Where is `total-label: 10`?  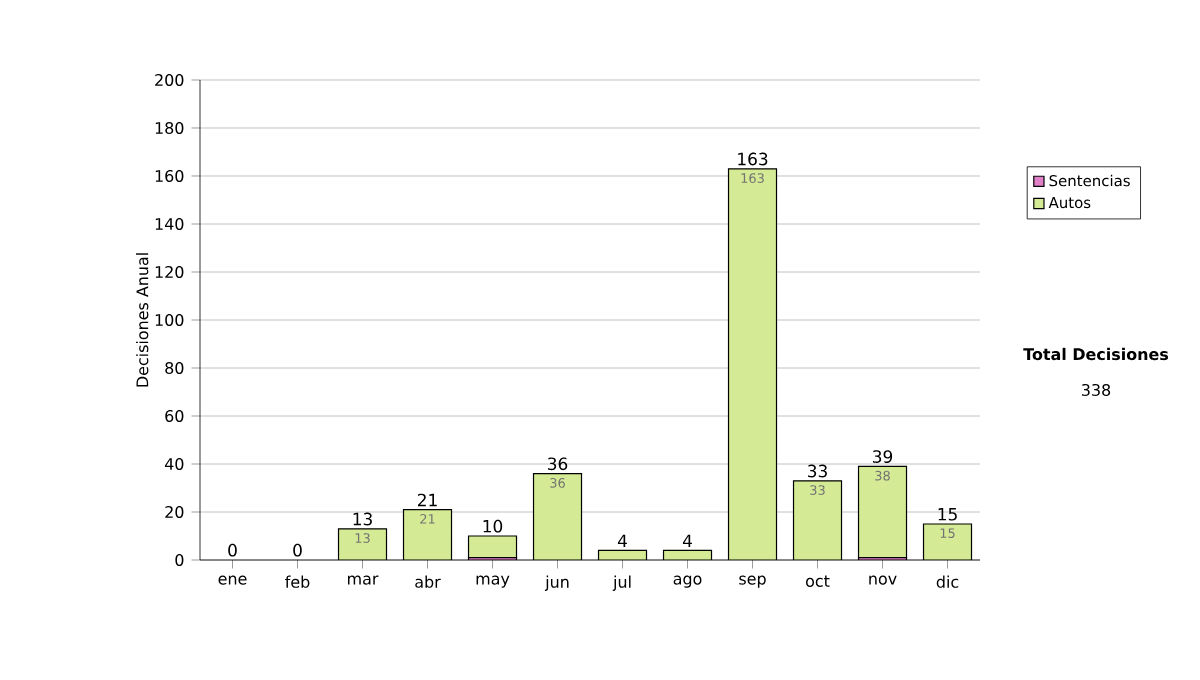 total-label: 10 is located at coordinates (493, 526).